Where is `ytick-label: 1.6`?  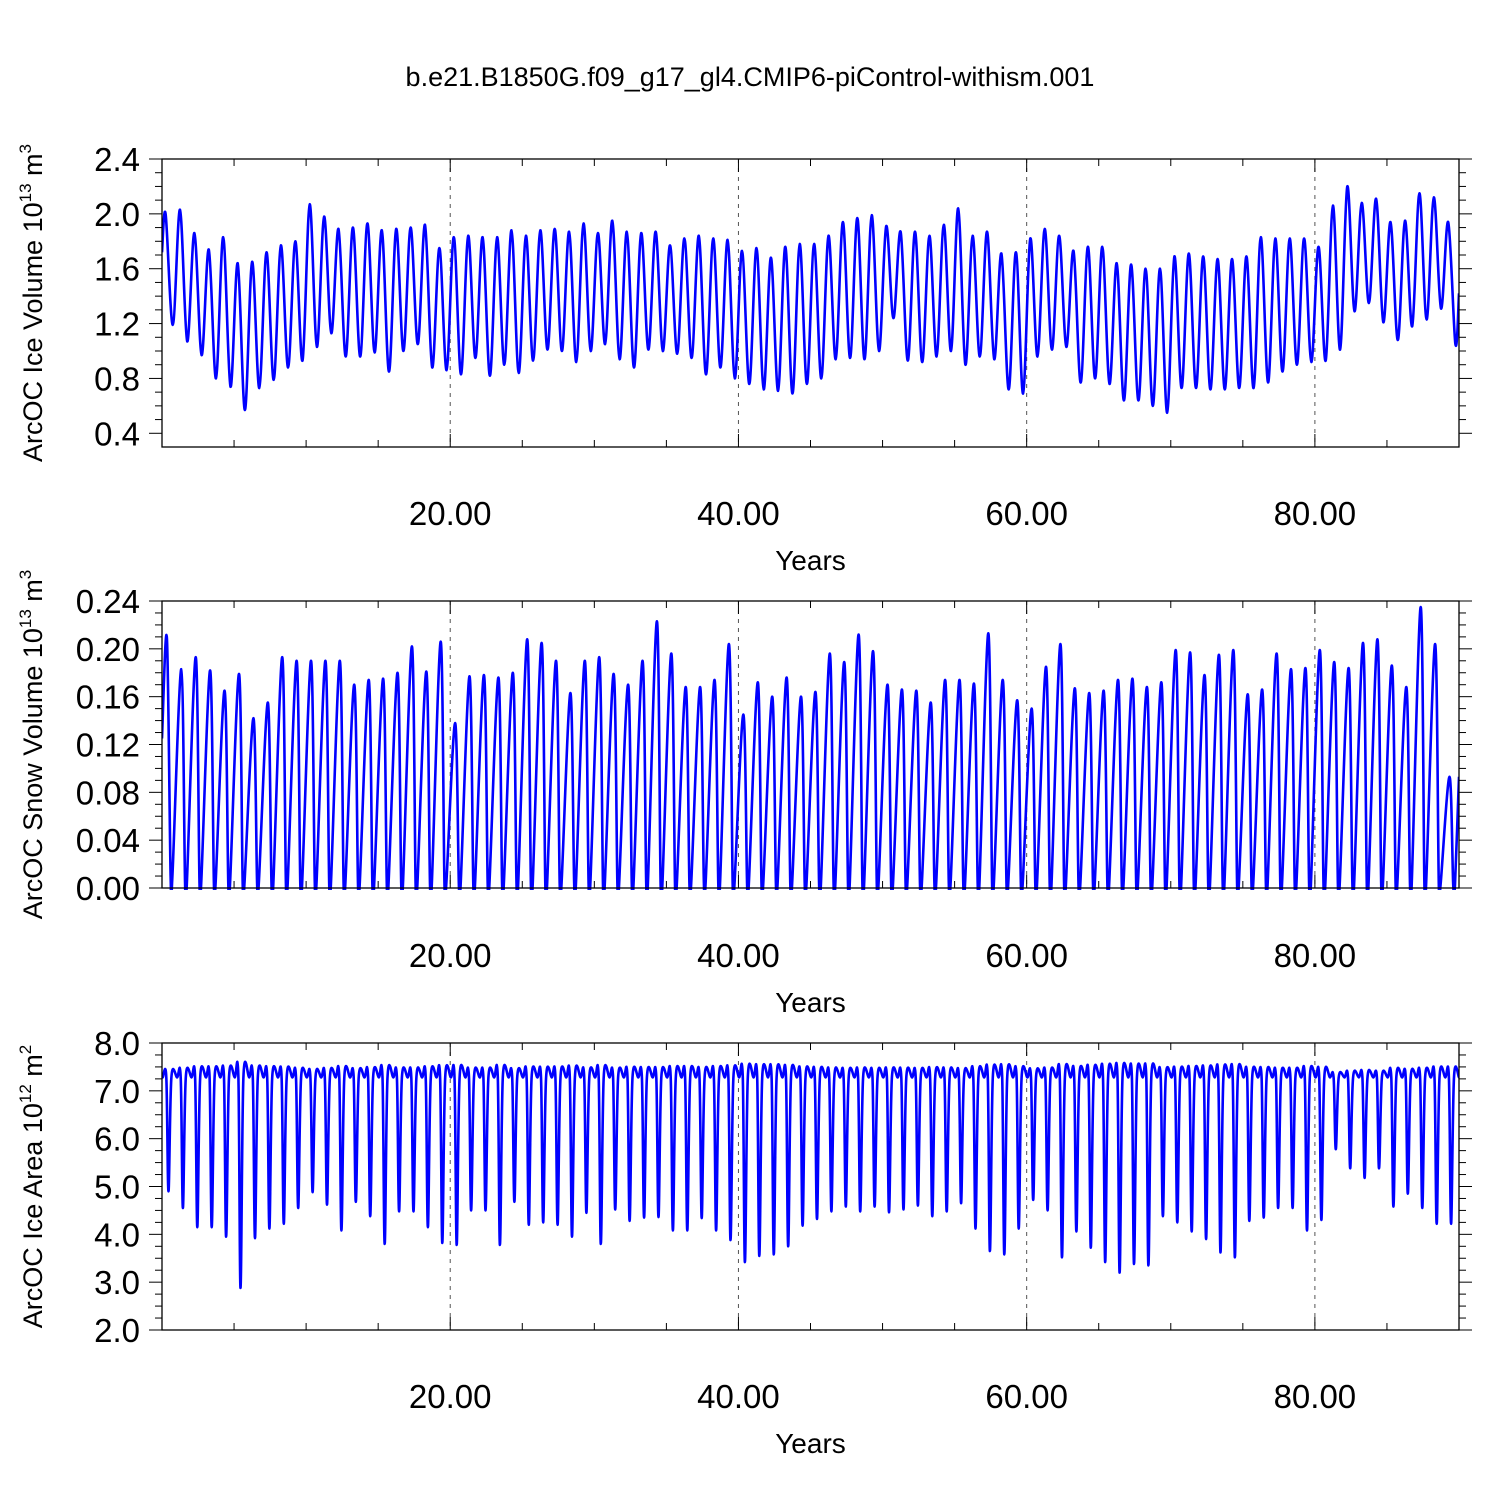 ytick-label: 1.6 is located at coordinates (117, 269).